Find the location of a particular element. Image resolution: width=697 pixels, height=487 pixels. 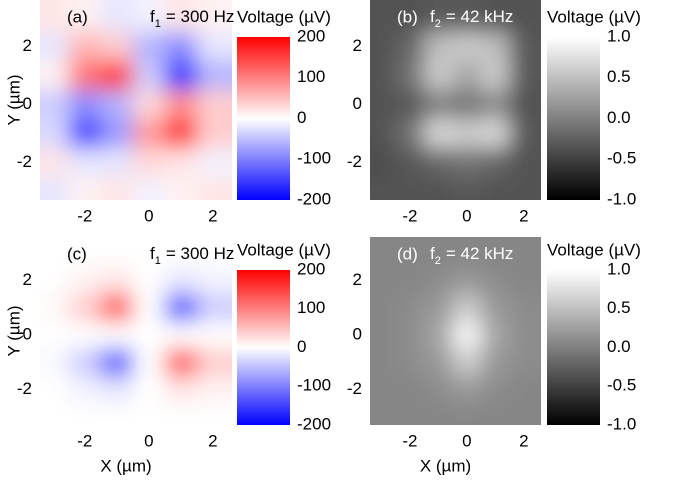

colorbar-tick-label: 1.0 is located at coordinates (619, 268).